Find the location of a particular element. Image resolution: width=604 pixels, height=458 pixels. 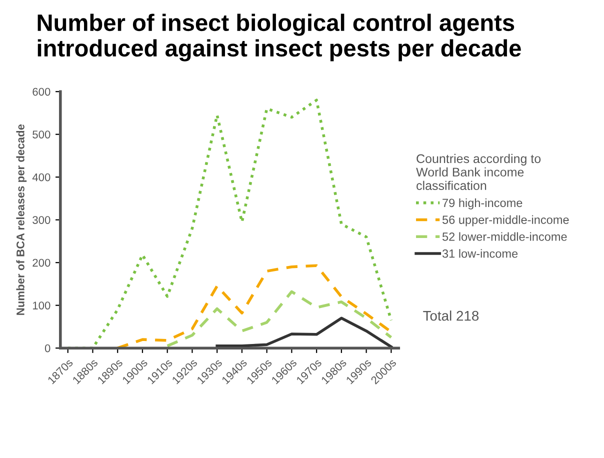

chart-title: Number of insect biological control agents introduced against insect pests per decade is located at coordinates (279, 38).